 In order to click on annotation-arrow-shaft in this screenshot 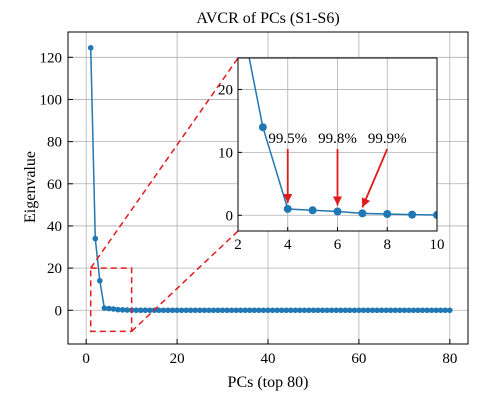, I will do `click(375, 178)`.